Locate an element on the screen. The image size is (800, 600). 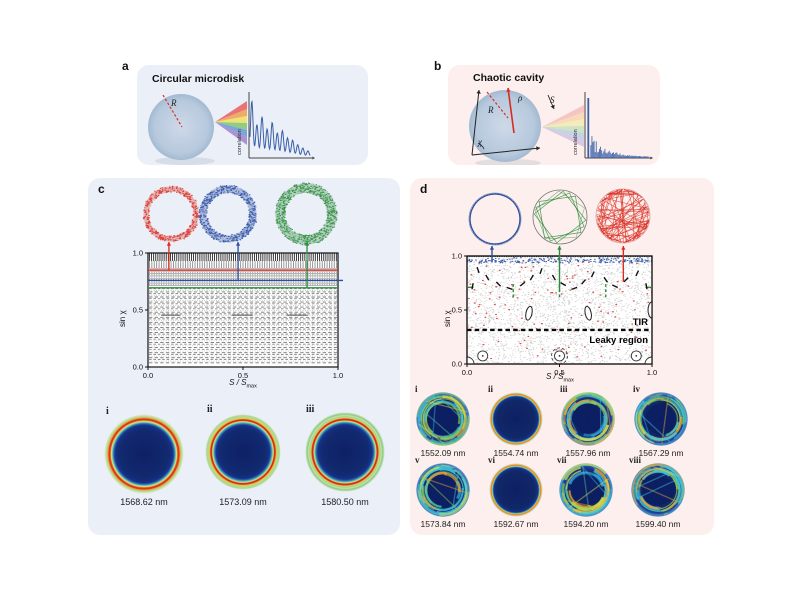
panel-b: Chaotic cavity R ρ S χ correlation is located at coordinates (554, 115).